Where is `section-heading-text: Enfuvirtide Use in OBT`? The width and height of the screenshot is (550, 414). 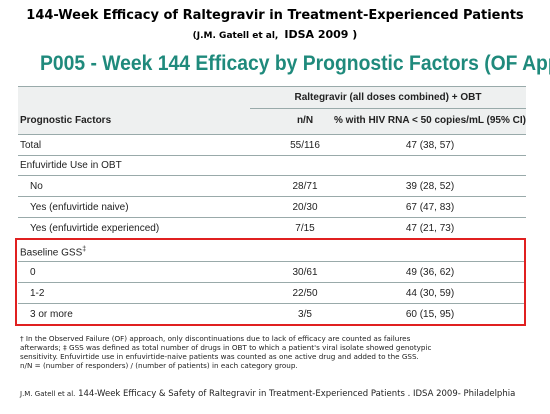 section-heading-text: Enfuvirtide Use in OBT is located at coordinates (71, 165).